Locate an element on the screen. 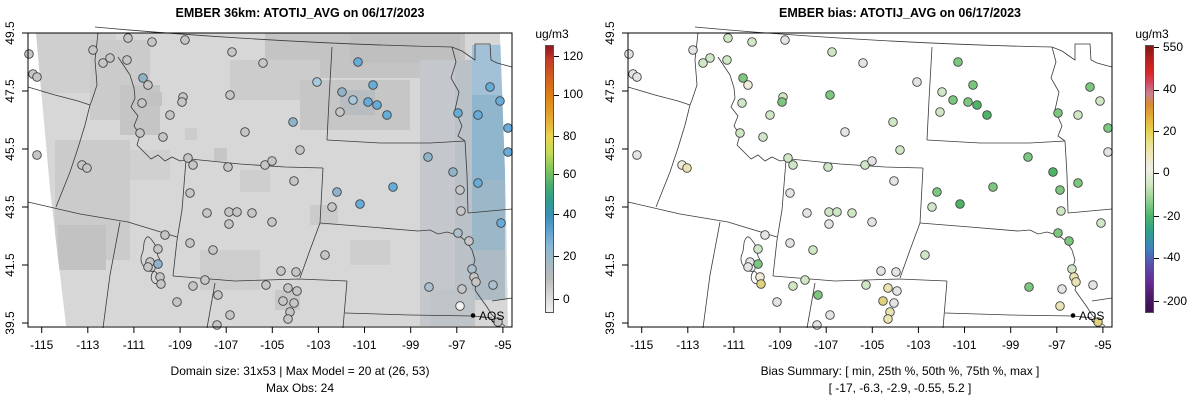 This screenshot has width=1200, height=409. x-axis-label: -105 is located at coordinates (272, 345).